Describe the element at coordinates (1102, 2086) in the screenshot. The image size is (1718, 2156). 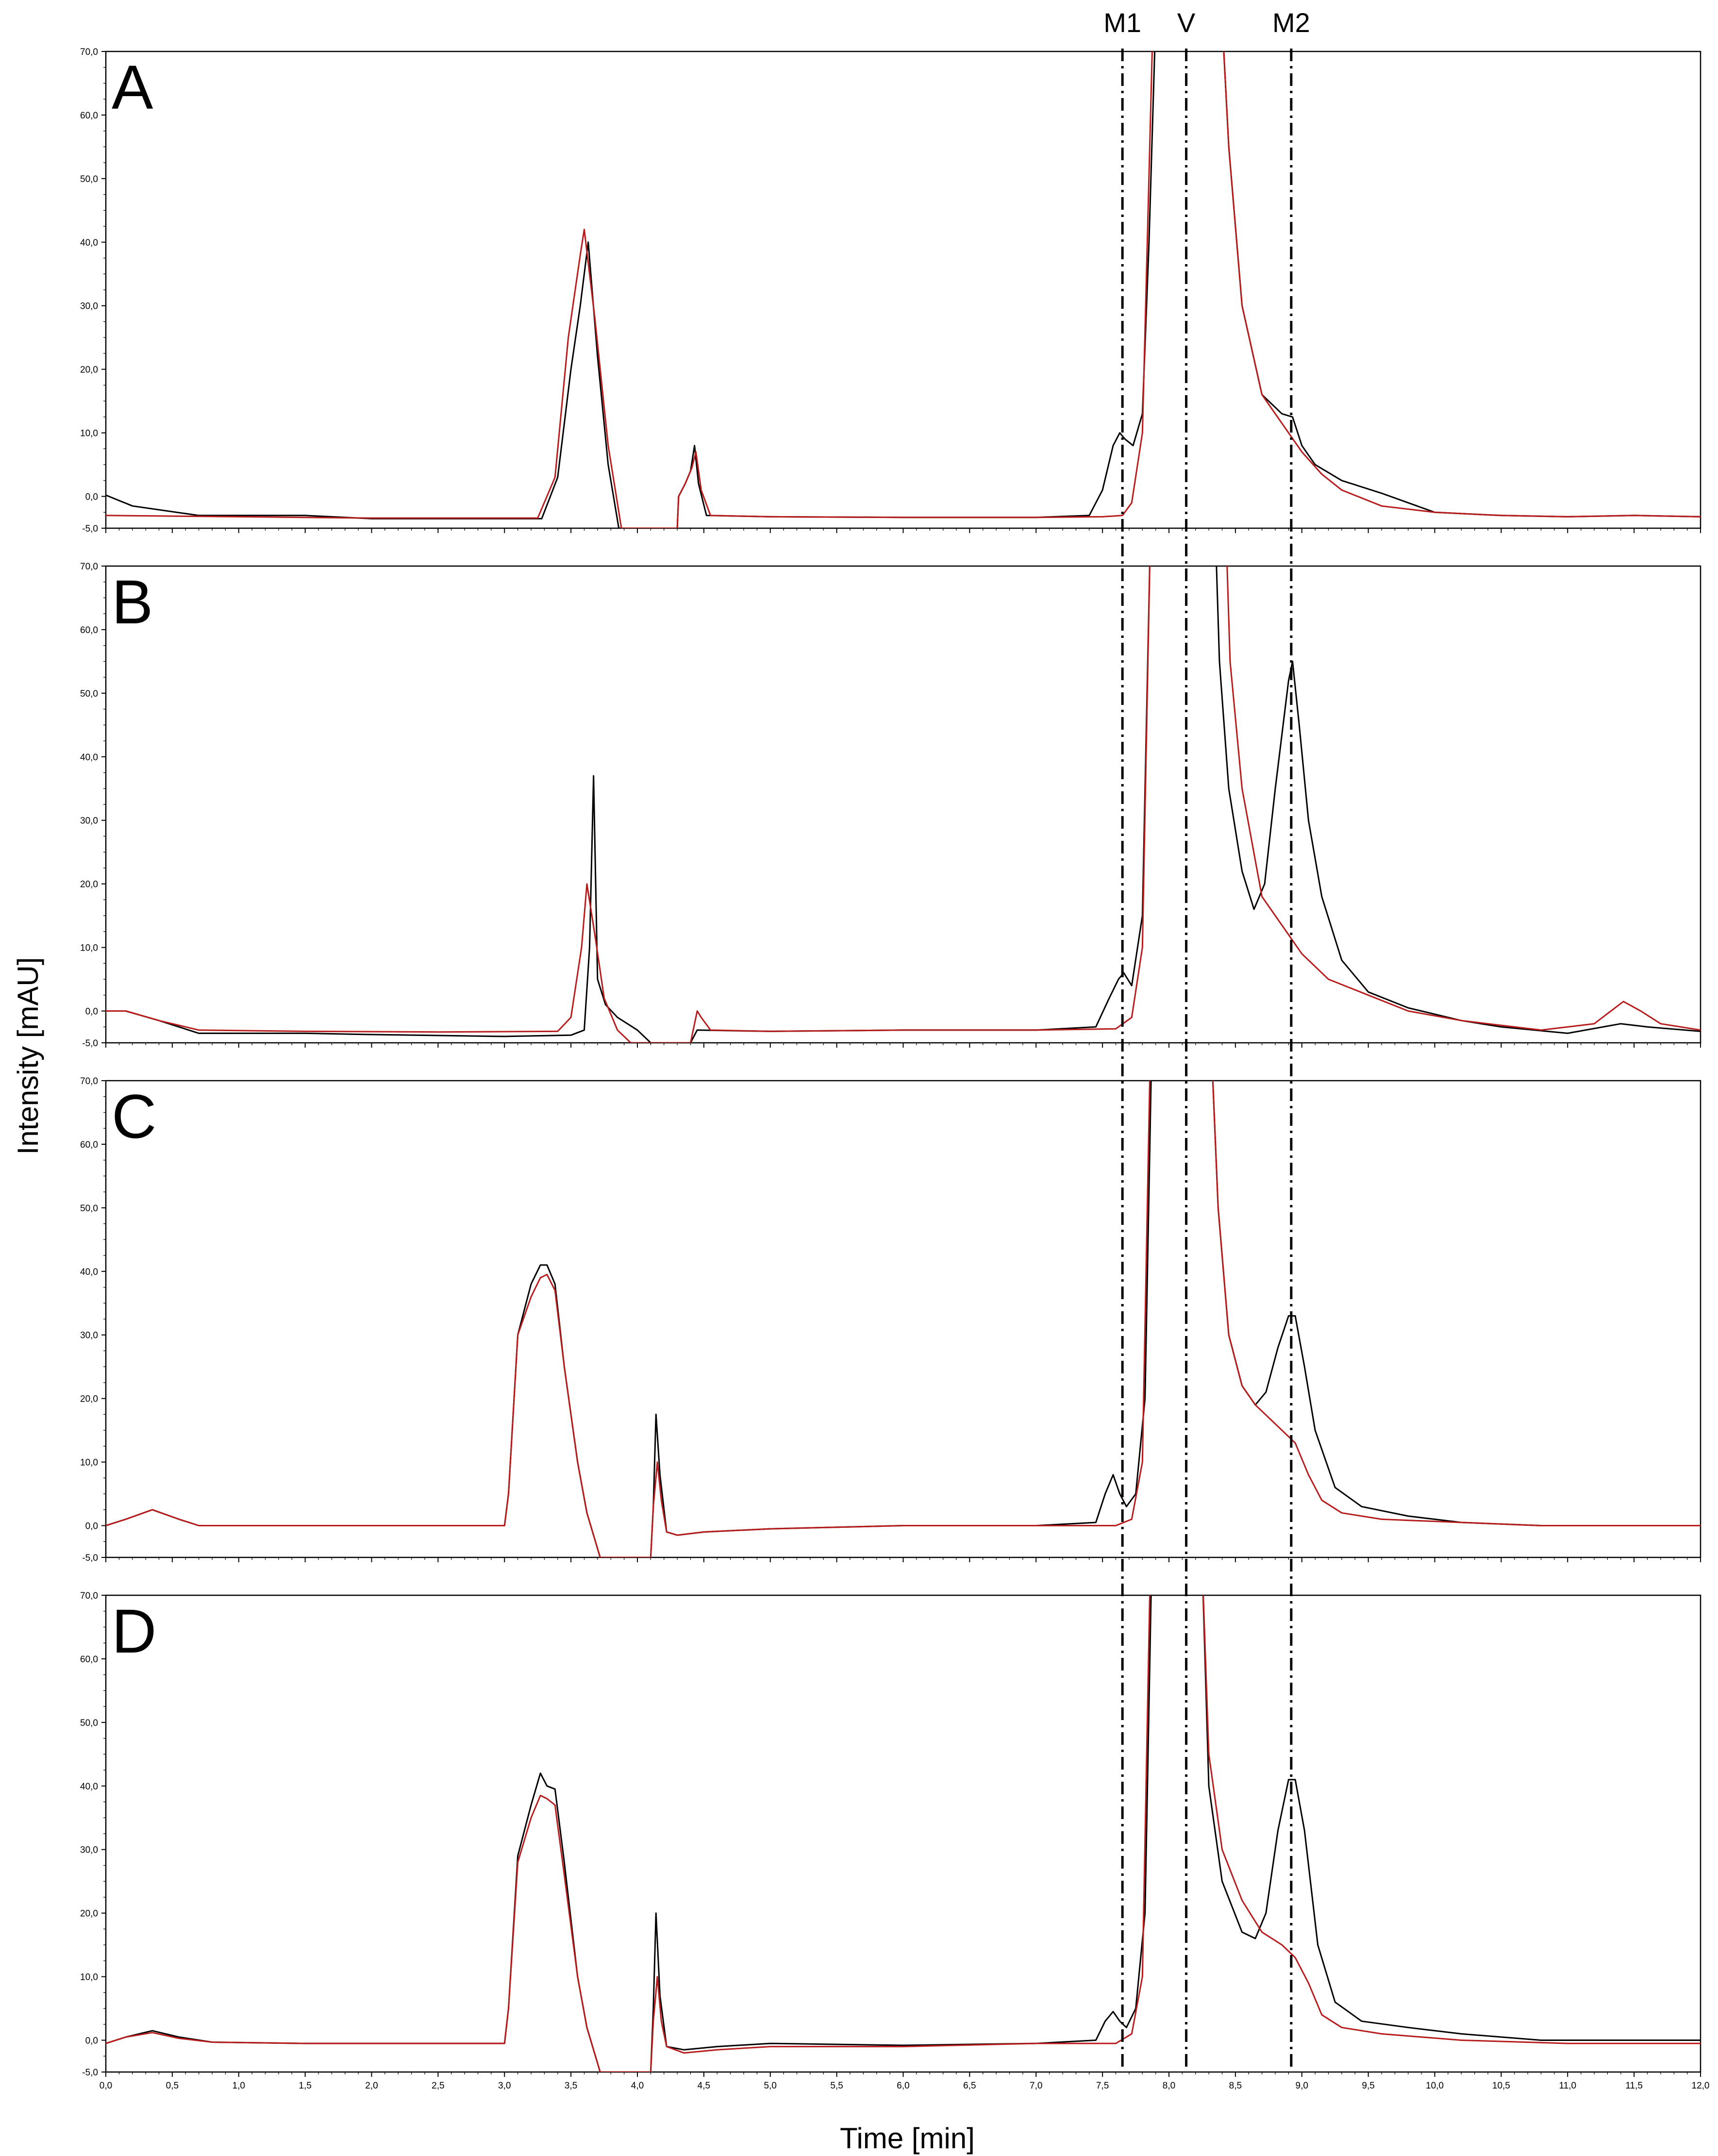
I see `x-tick-label: 7,5` at that location.